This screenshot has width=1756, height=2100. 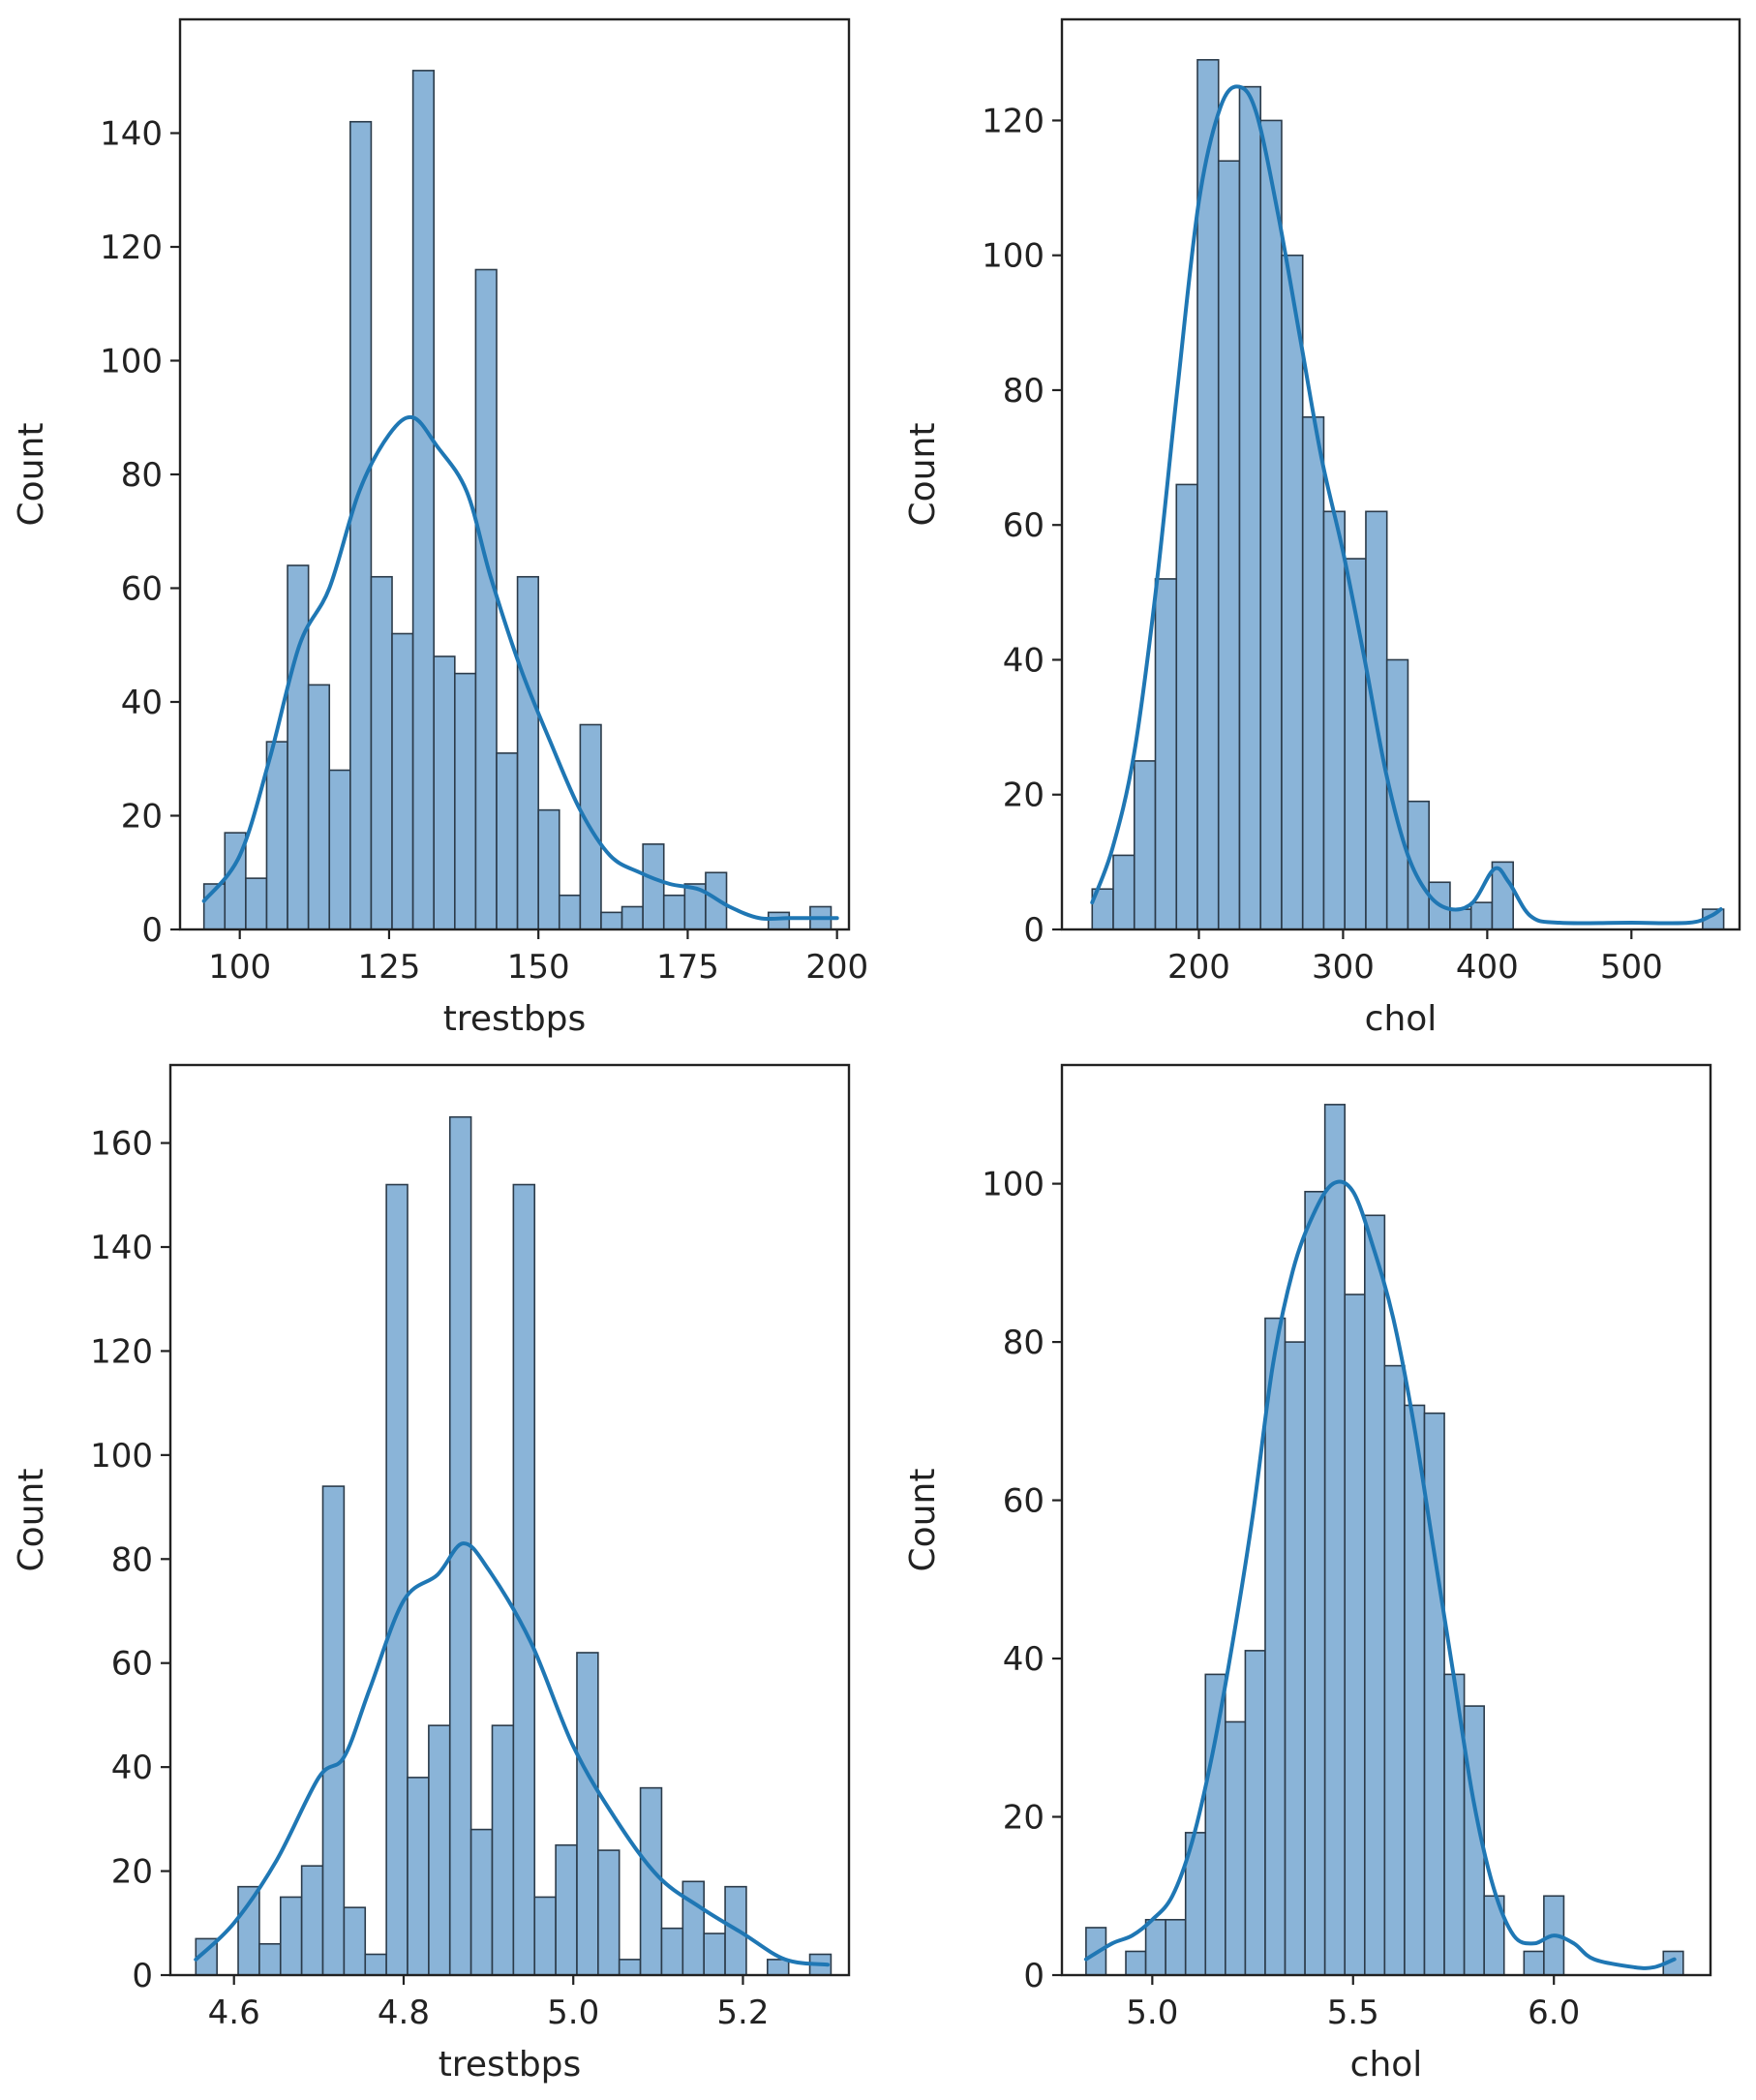 I want to click on x-tick-label: 500, so click(x=1631, y=968).